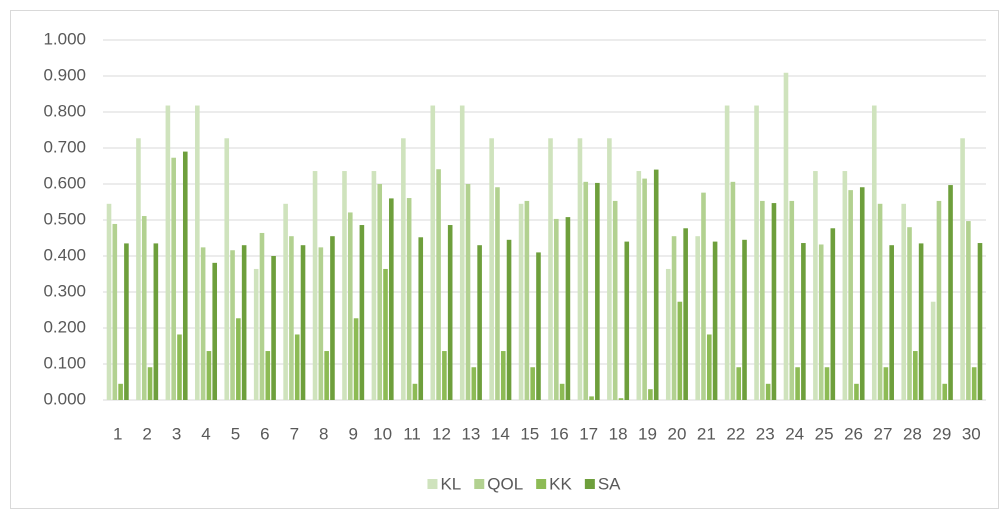 This screenshot has height=514, width=1003. Describe the element at coordinates (64, 362) in the screenshot. I see `y-tick-label: 0.100` at that location.